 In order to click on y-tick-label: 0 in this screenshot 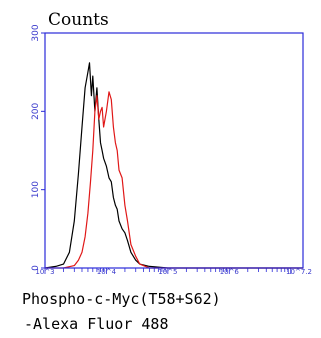, I will do `click(36, 268)`.